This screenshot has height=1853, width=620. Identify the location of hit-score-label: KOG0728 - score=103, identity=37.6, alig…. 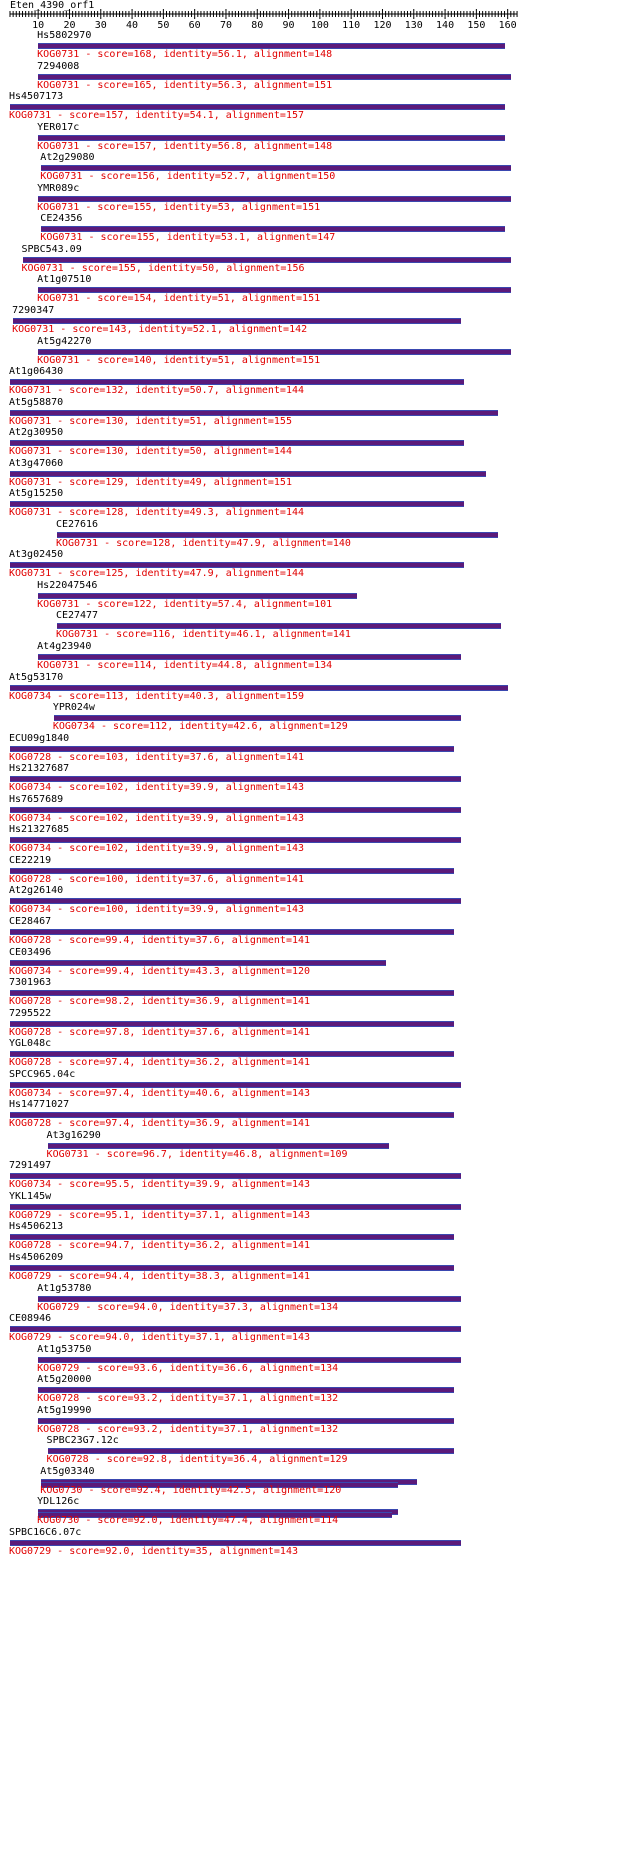
(157, 757).